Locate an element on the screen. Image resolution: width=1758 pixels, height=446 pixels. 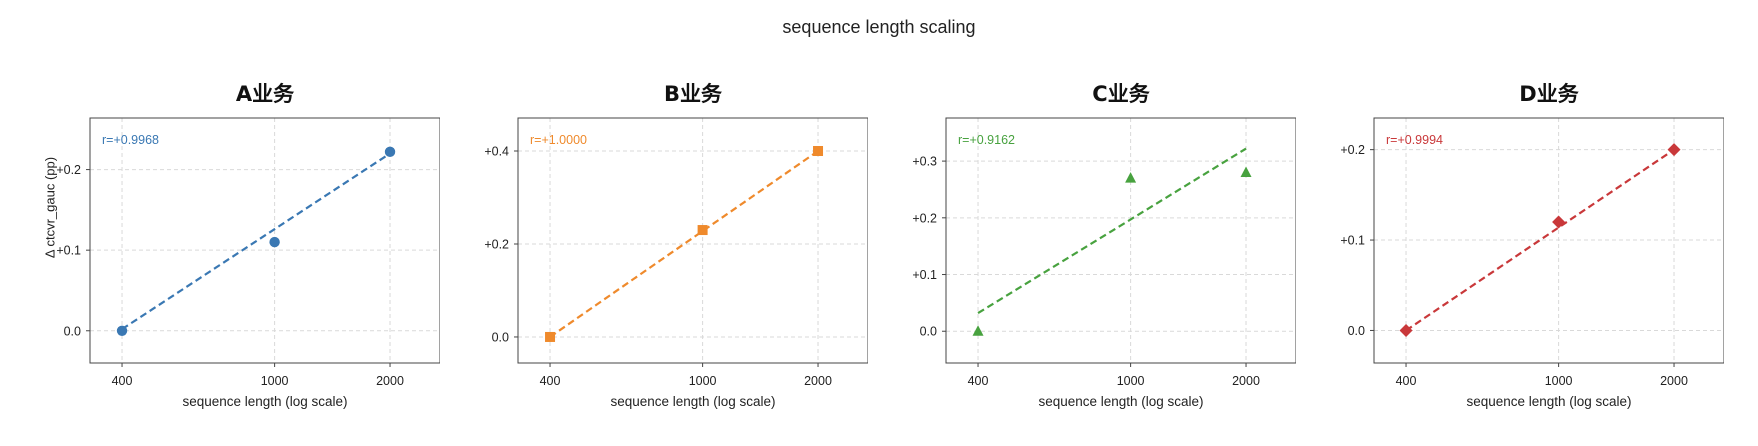
y-tick-label-d: +0.1 is located at coordinates (1352, 241).